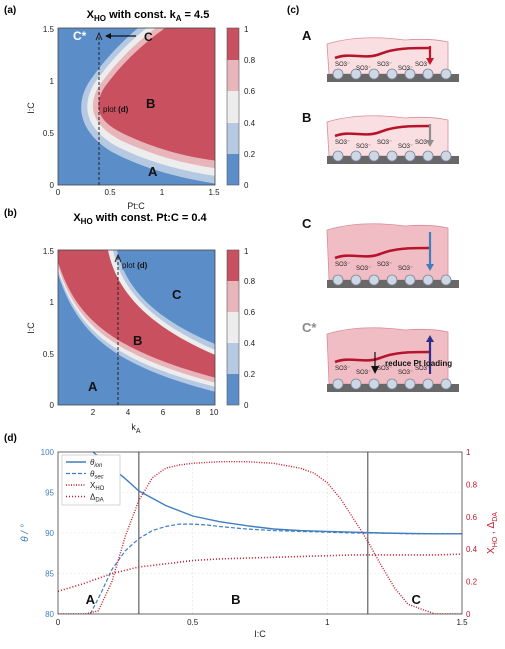 This screenshot has height=649, width=505. I want to click on y-label-a: I:C, so click(31, 108).